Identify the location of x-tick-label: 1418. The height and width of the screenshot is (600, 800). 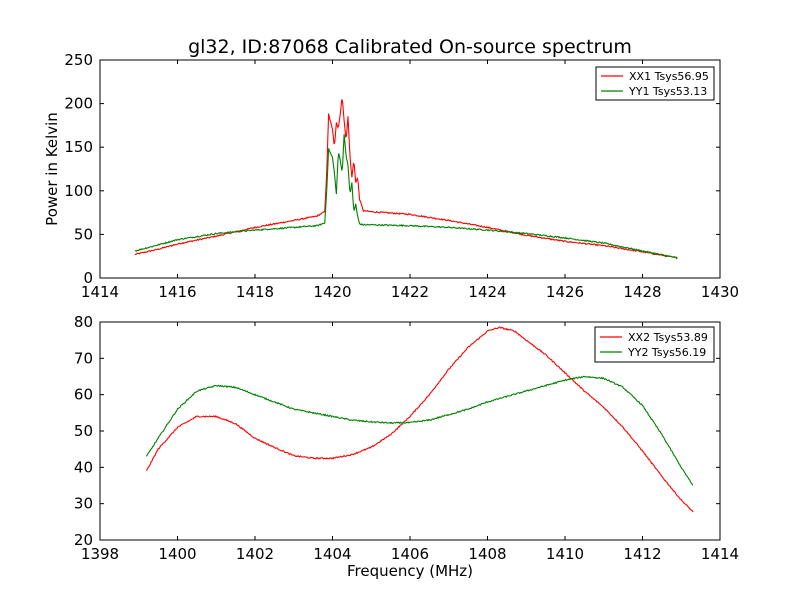
(255, 292).